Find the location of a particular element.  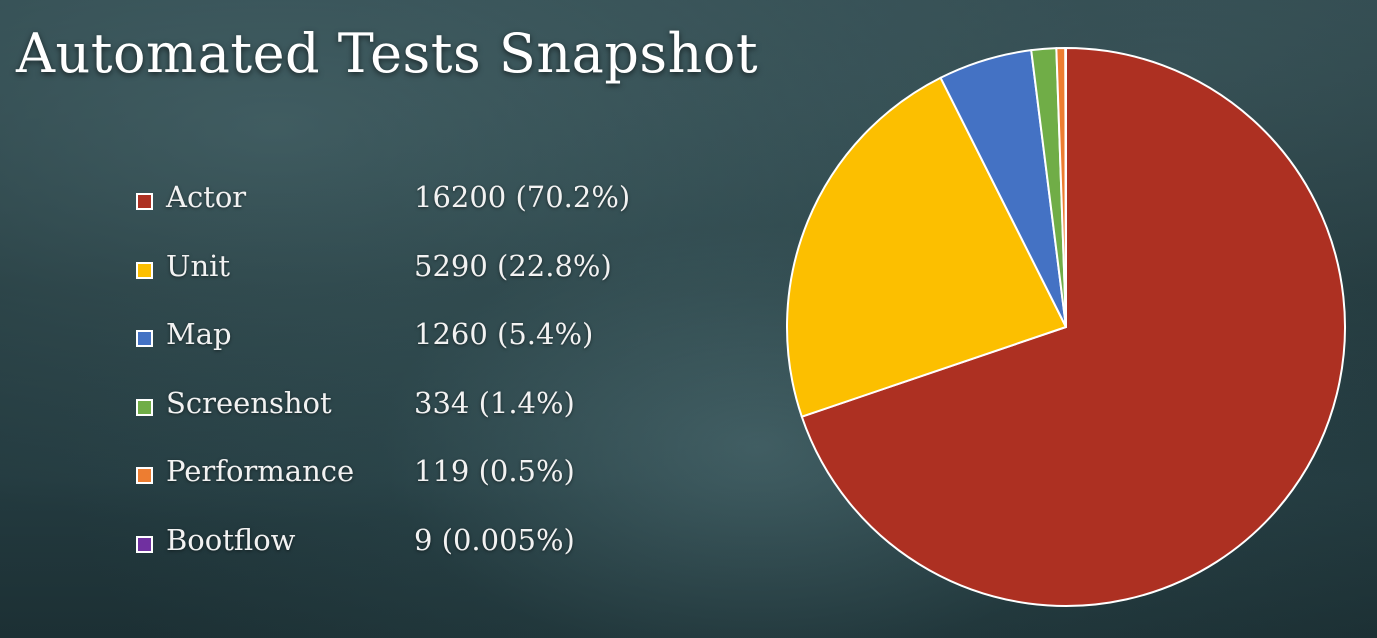

legend-label: Map is located at coordinates (199, 334).